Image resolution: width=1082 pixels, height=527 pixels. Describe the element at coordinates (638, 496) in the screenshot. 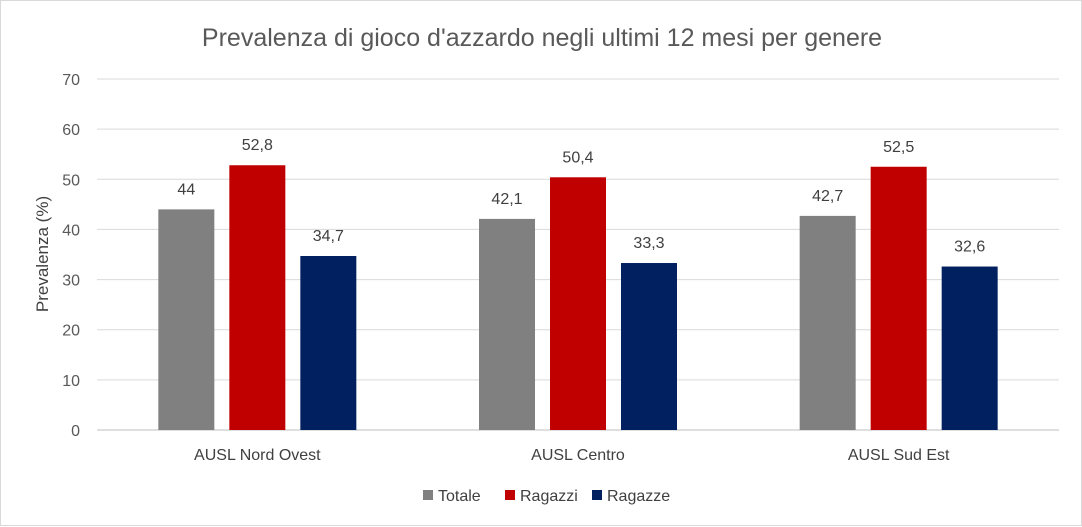

I see `legend-label-ragazze: Ragazze` at that location.